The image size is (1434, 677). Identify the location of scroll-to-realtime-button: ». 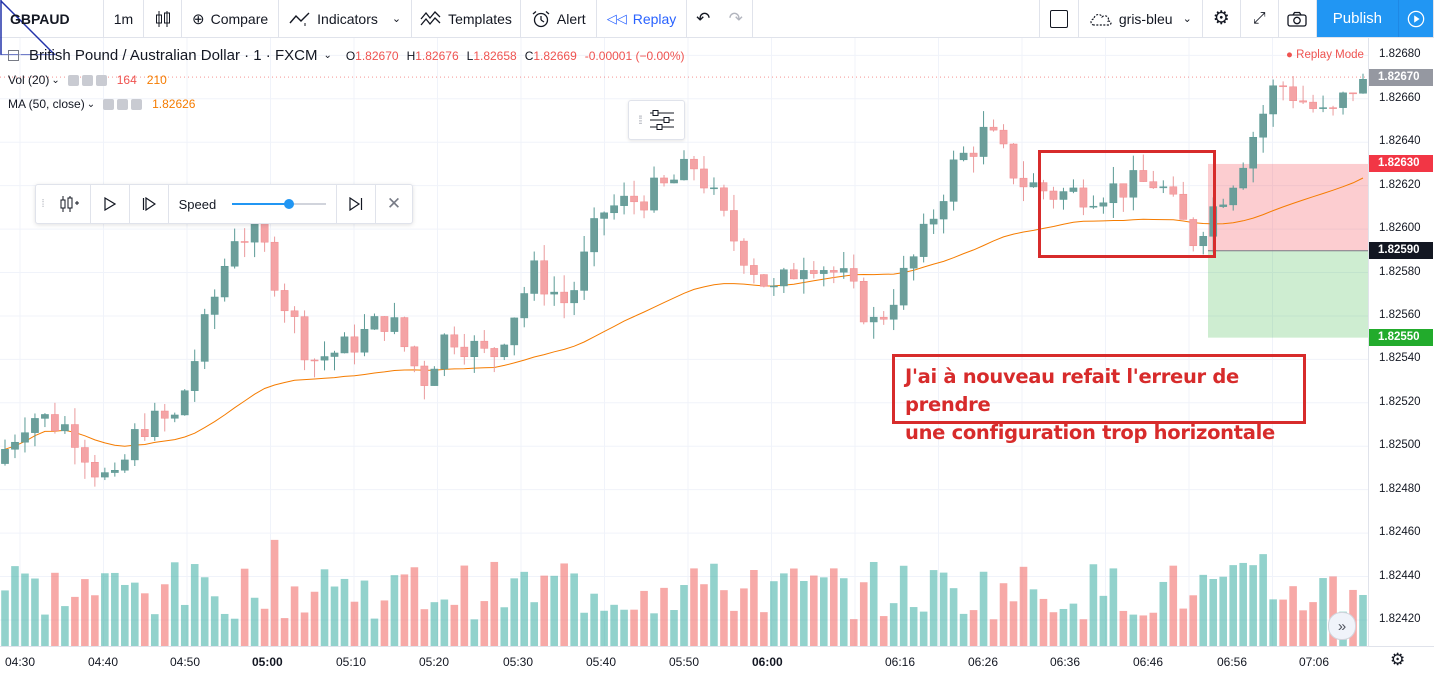
(1342, 626).